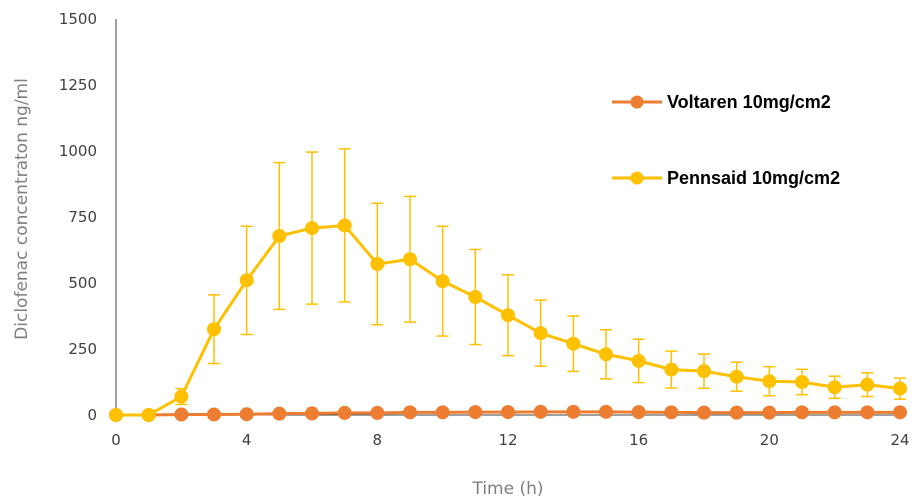  Describe the element at coordinates (78, 85) in the screenshot. I see `y-tick-label: 1250` at that location.